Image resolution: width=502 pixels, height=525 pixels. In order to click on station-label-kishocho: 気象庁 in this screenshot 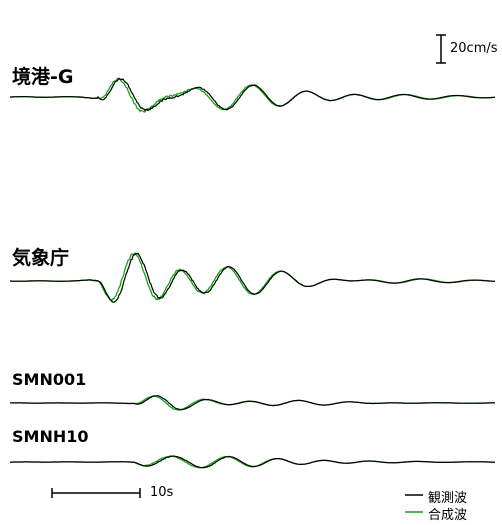, I will do `click(41, 258)`.